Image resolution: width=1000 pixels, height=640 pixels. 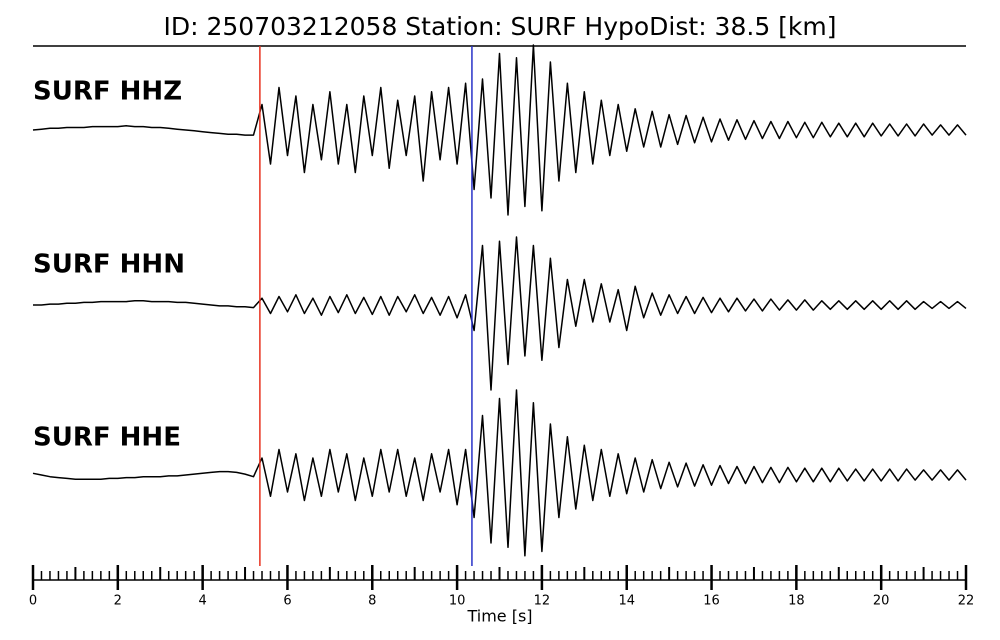 What do you see at coordinates (109, 265) in the screenshot?
I see `trace-label: SURF HHN` at bounding box center [109, 265].